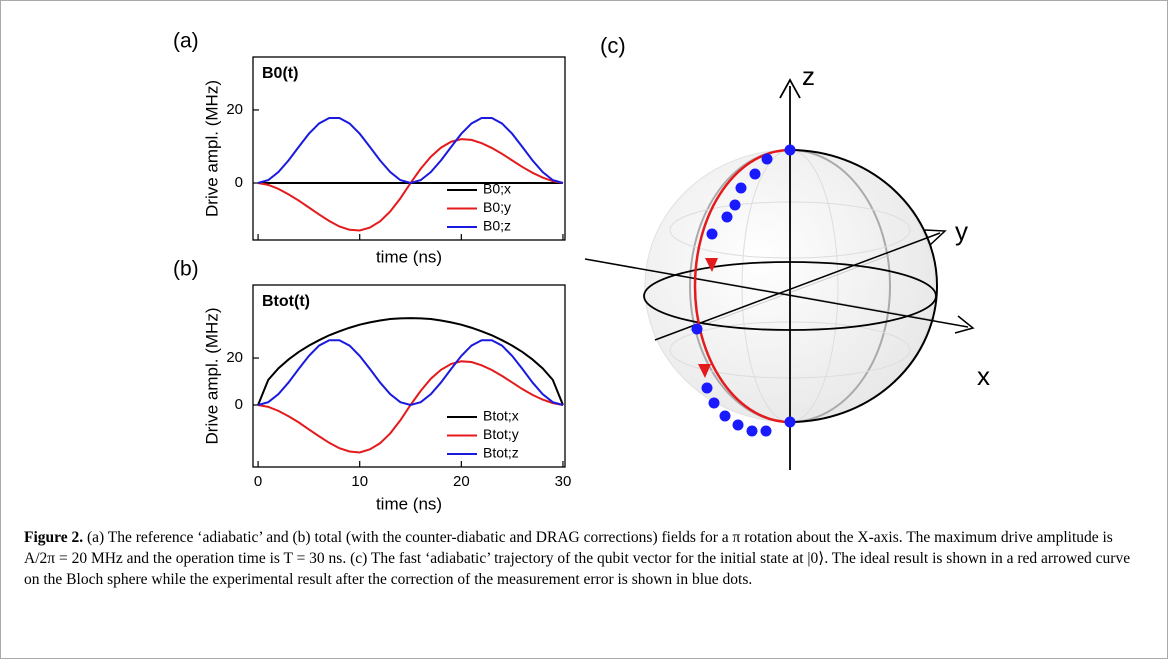 The height and width of the screenshot is (659, 1168). What do you see at coordinates (808, 76) in the screenshot?
I see `axis-label: z` at bounding box center [808, 76].